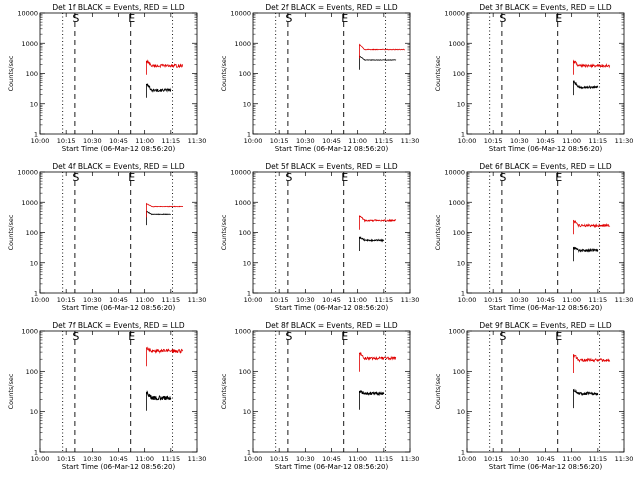 This screenshot has width=640, height=480. What do you see at coordinates (118, 325) in the screenshot?
I see `chart-title: Det 7f BLACK = Events, RED = LLD` at bounding box center [118, 325].